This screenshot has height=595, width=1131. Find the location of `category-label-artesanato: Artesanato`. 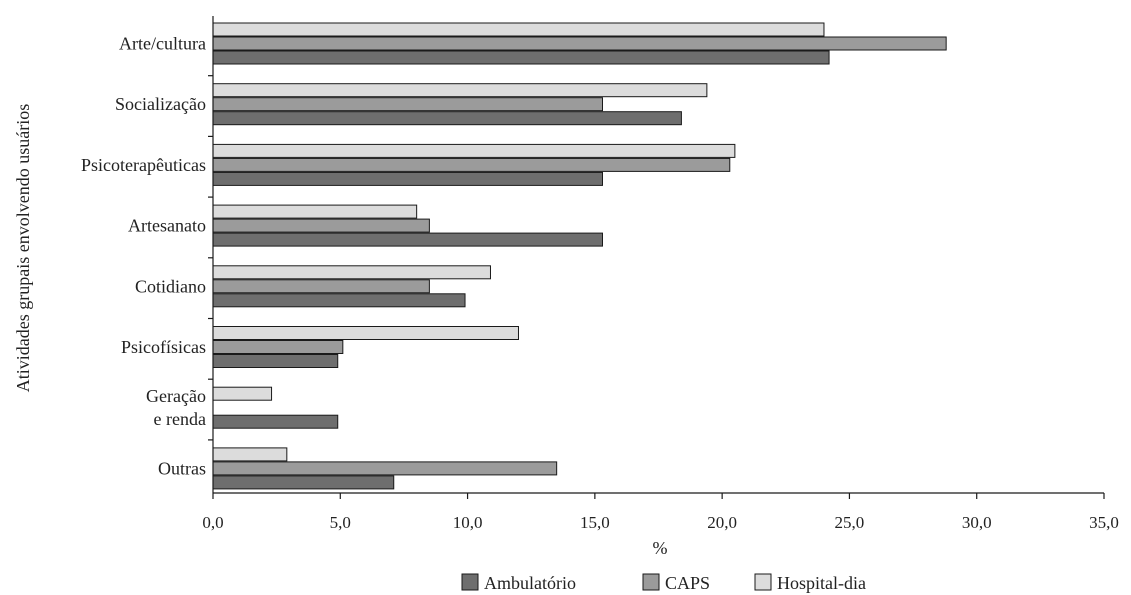

category-label-artesanato: Artesanato is located at coordinates (167, 226).